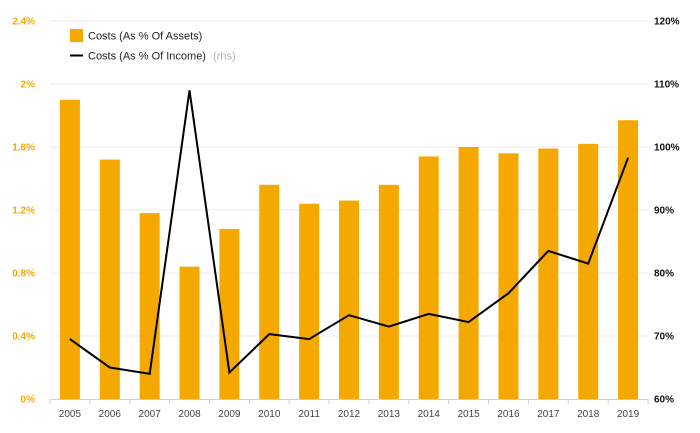 The image size is (700, 433). What do you see at coordinates (664, 211) in the screenshot?
I see `y-right-tick-label: 90%` at bounding box center [664, 211].